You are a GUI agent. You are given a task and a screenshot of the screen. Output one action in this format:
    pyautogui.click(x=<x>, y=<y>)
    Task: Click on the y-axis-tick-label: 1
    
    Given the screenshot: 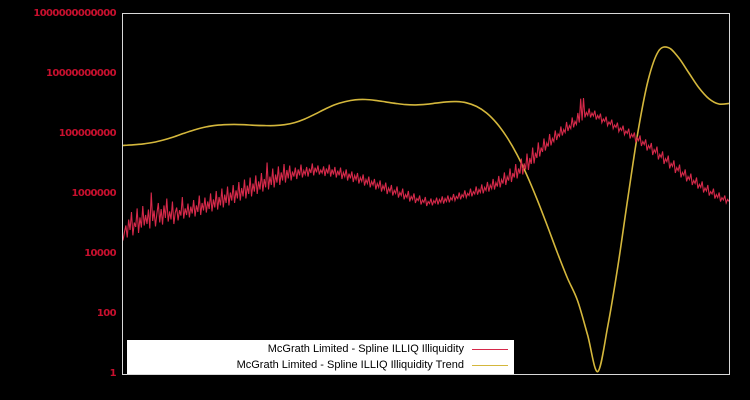 What is the action you would take?
    pyautogui.click(x=113, y=373)
    